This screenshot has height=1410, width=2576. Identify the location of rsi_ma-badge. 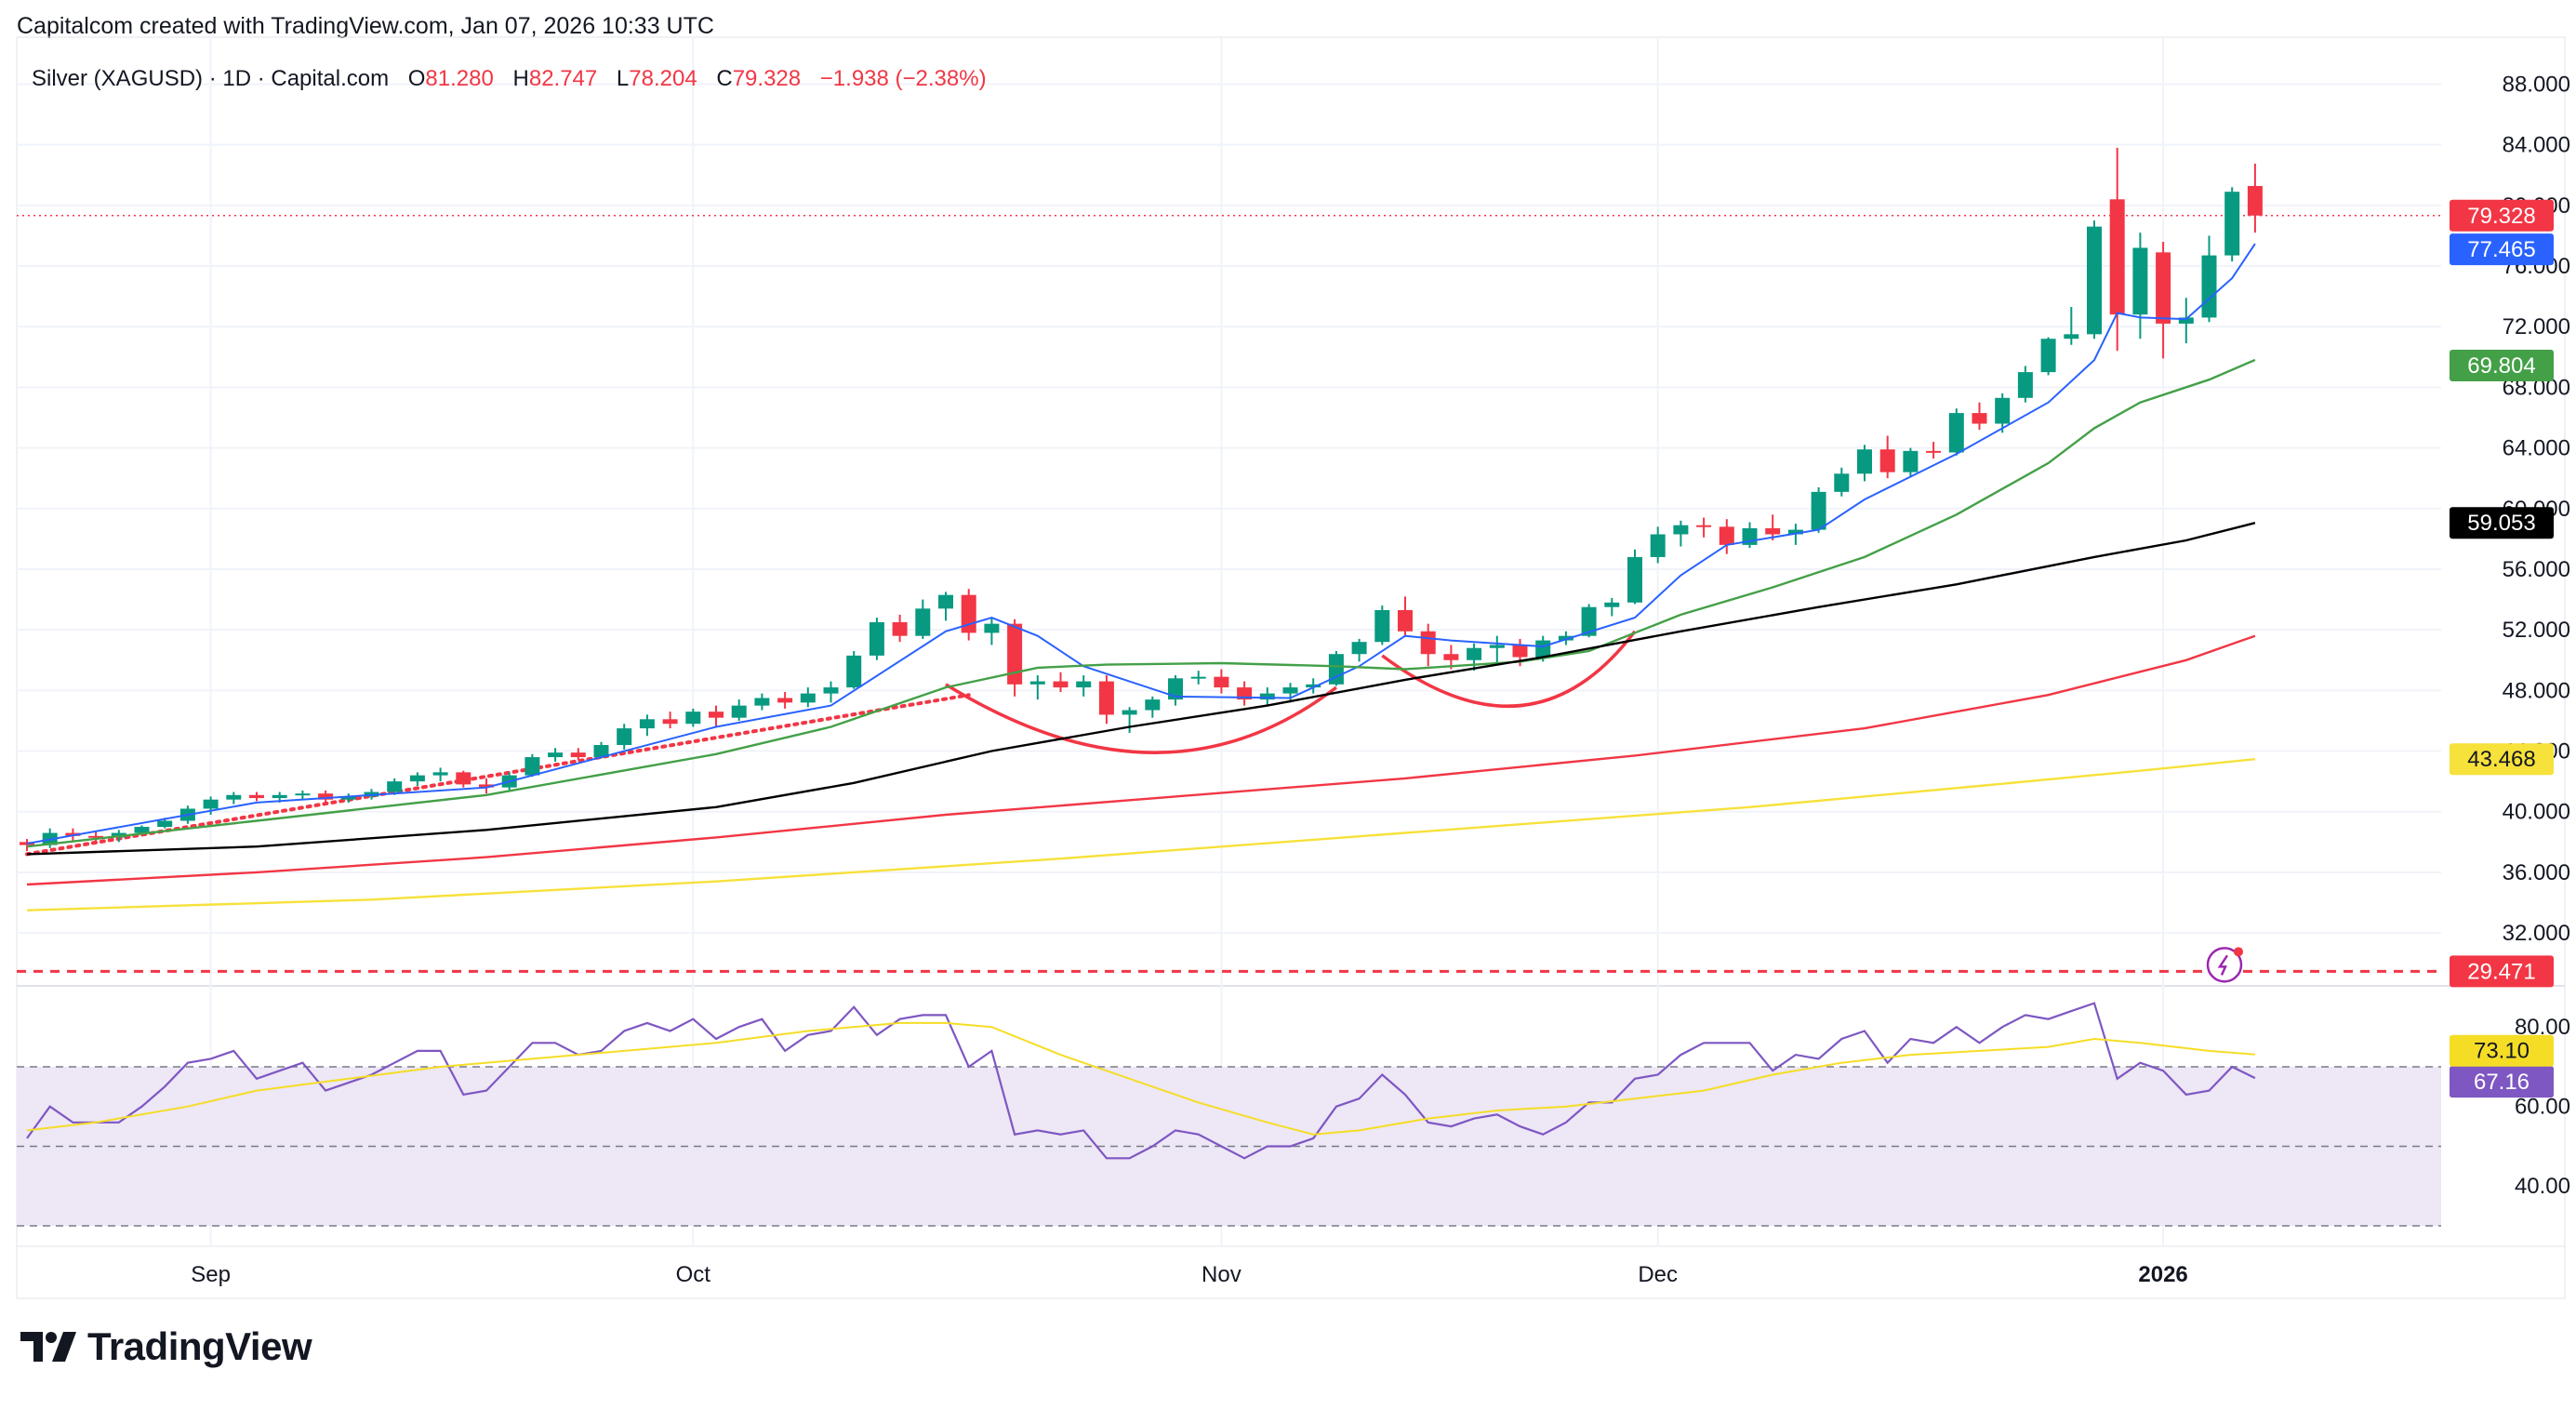
(2502, 1050).